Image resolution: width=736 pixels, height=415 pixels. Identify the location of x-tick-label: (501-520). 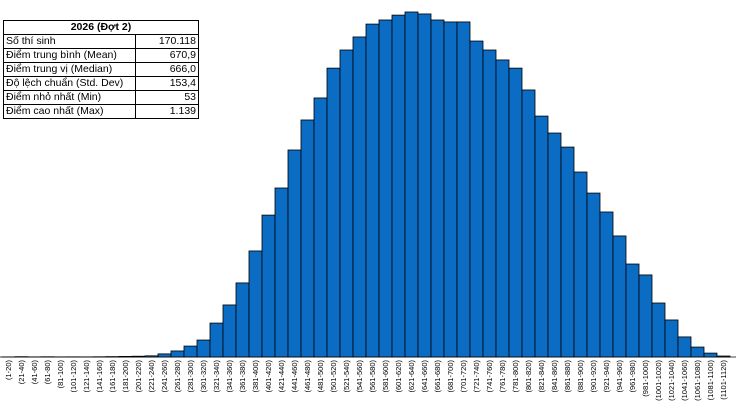
(333, 376).